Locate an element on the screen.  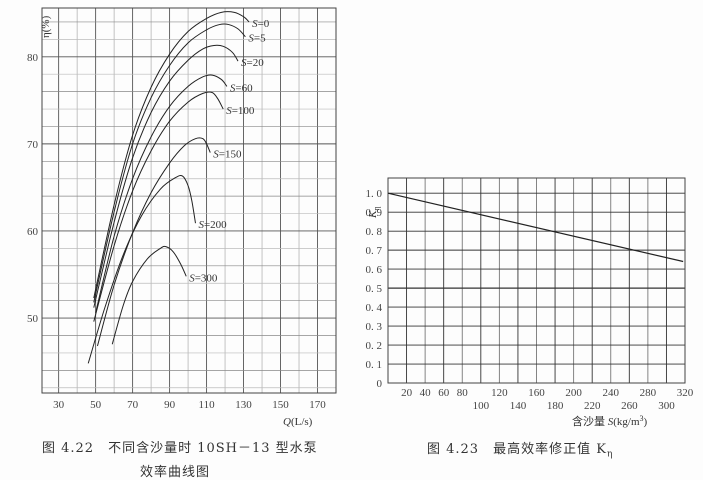
x-tick-label: 150 is located at coordinates (280, 405).